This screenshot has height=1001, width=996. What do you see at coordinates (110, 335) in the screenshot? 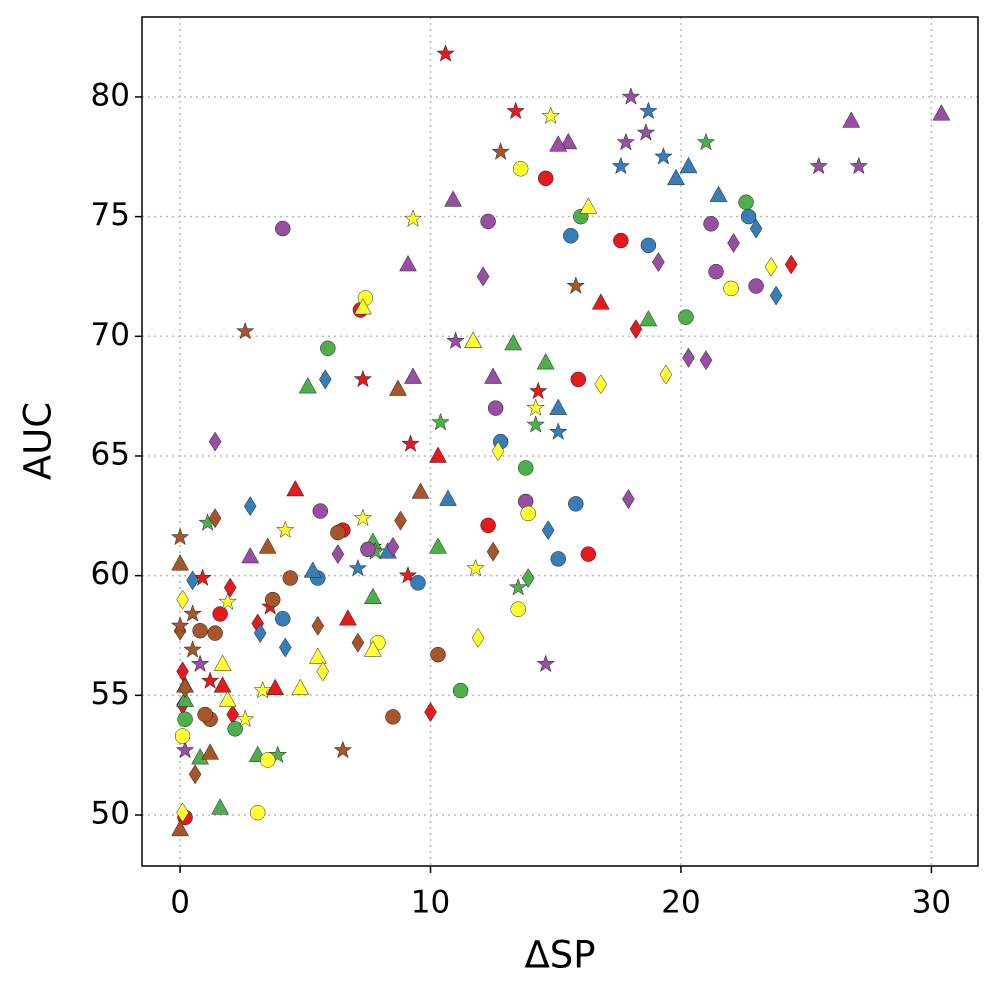
I see `y-tick-label: 70` at bounding box center [110, 335].